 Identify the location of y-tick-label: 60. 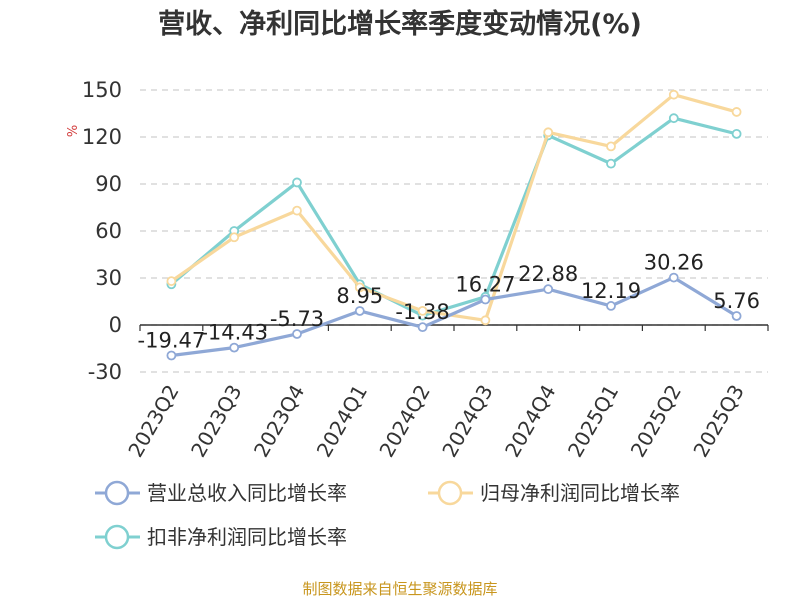
(108, 231).